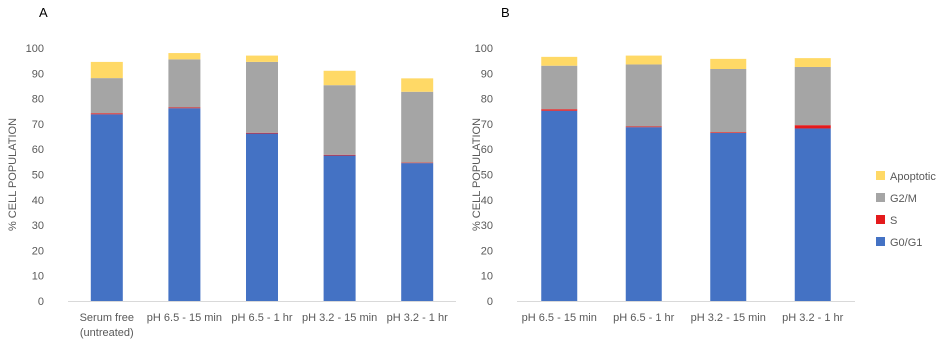 This screenshot has width=945, height=344. What do you see at coordinates (913, 177) in the screenshot?
I see `legend-label: Apoptotic` at bounding box center [913, 177].